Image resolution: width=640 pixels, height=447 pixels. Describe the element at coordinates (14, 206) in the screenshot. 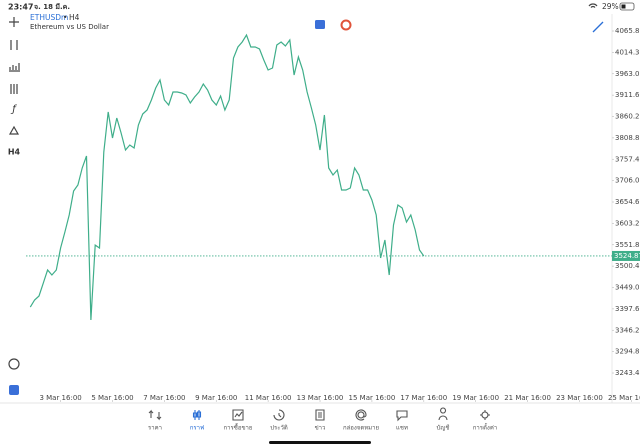

I see `left-toolbar: ƒ H4` at that location.